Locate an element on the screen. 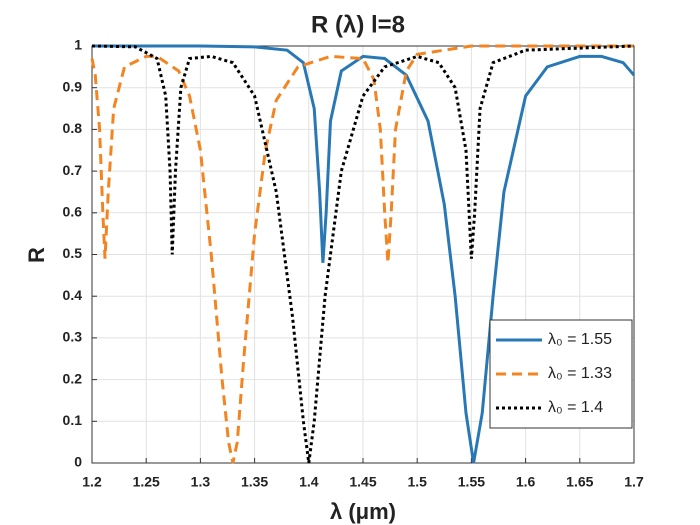 This screenshot has width=700, height=525. legend-label: λ₀ = 1.55 is located at coordinates (580, 339).